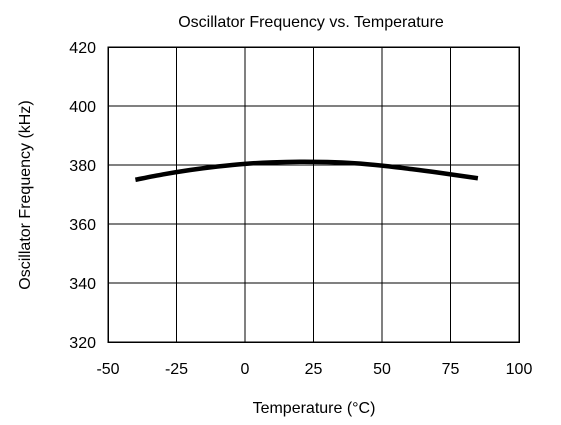 The image size is (561, 425). What do you see at coordinates (245, 369) in the screenshot?
I see `x-tick-label: 0` at bounding box center [245, 369].